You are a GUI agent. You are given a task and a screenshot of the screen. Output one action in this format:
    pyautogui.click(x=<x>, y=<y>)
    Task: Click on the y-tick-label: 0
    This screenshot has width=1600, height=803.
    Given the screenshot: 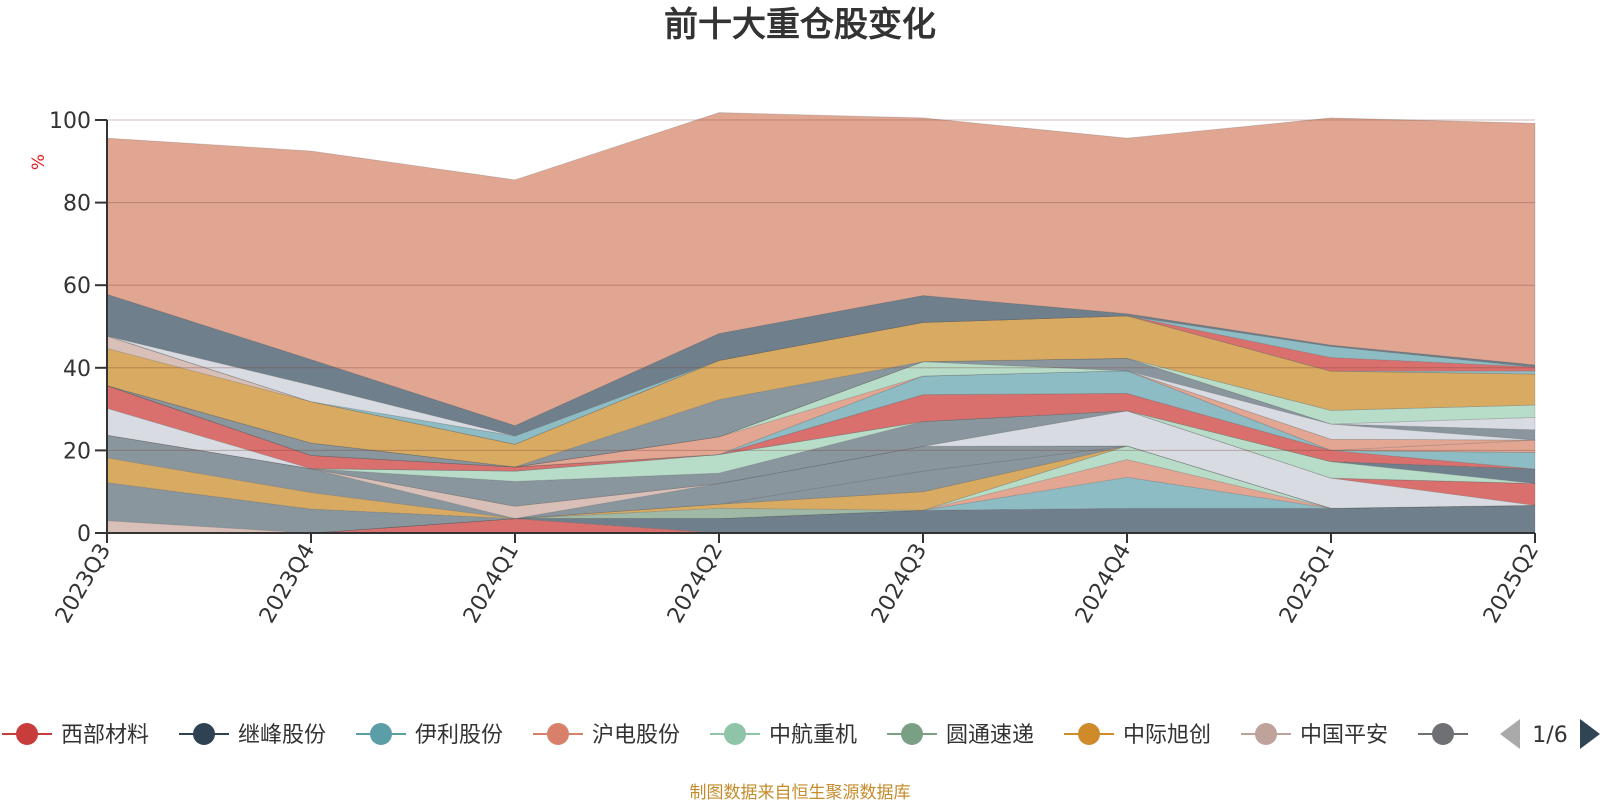 What is the action you would take?
    pyautogui.click(x=84, y=534)
    